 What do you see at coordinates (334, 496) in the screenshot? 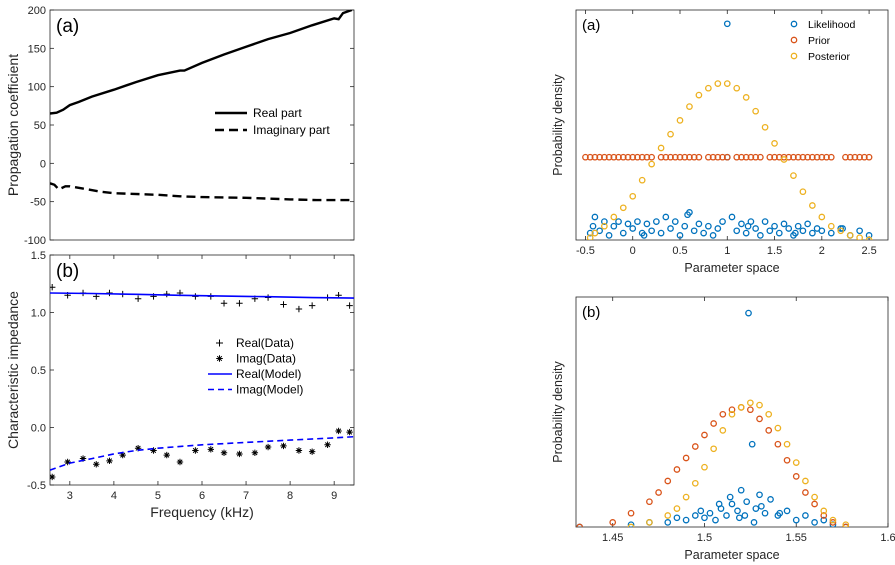
I see `x-tick-label: 9` at bounding box center [334, 496].